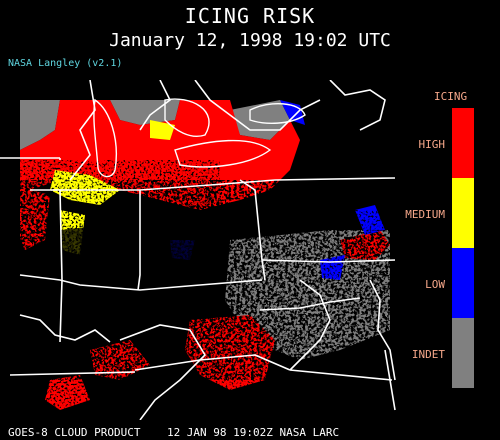 The width and height of the screenshot is (500, 440). What do you see at coordinates (428, 354) in the screenshot?
I see `legend-label-indet: INDET` at bounding box center [428, 354].